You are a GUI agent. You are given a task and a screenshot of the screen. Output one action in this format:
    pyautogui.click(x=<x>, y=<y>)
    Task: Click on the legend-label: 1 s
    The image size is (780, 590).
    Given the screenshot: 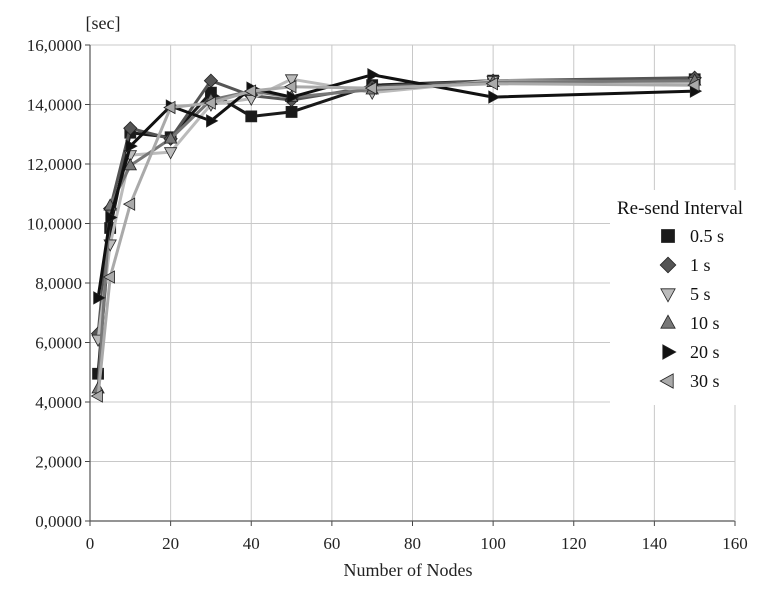 What is the action you would take?
    pyautogui.click(x=700, y=265)
    